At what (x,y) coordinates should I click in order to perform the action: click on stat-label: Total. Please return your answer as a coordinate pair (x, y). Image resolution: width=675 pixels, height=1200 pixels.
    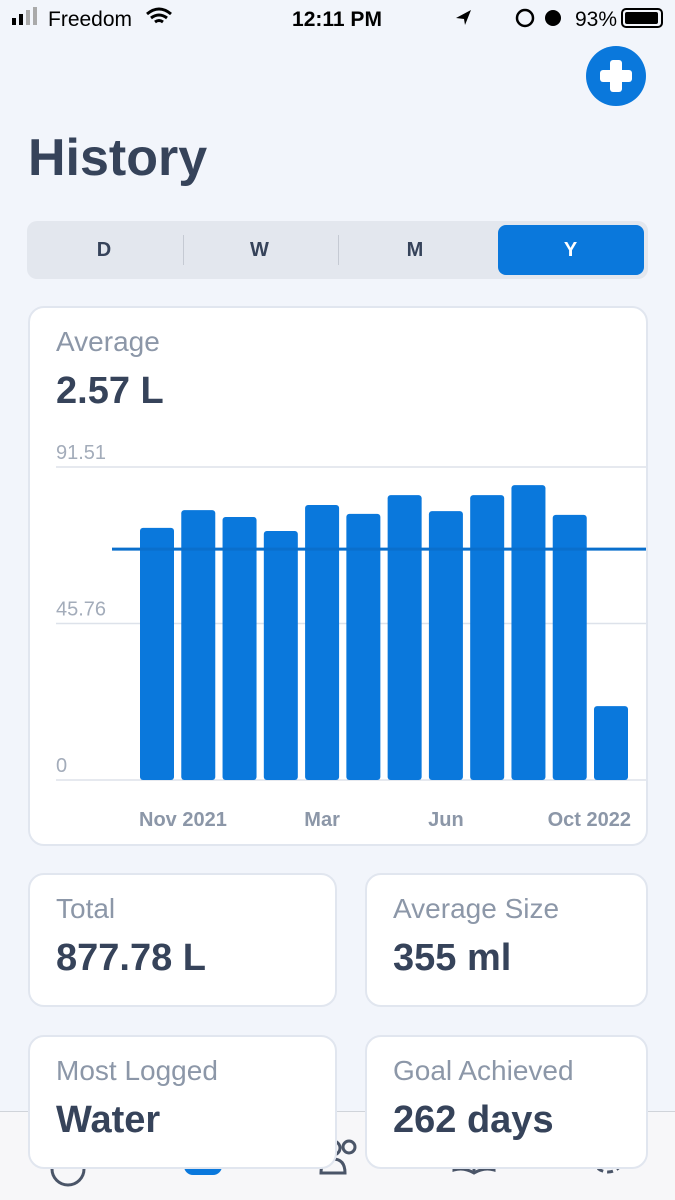
    Looking at the image, I should click on (86, 908).